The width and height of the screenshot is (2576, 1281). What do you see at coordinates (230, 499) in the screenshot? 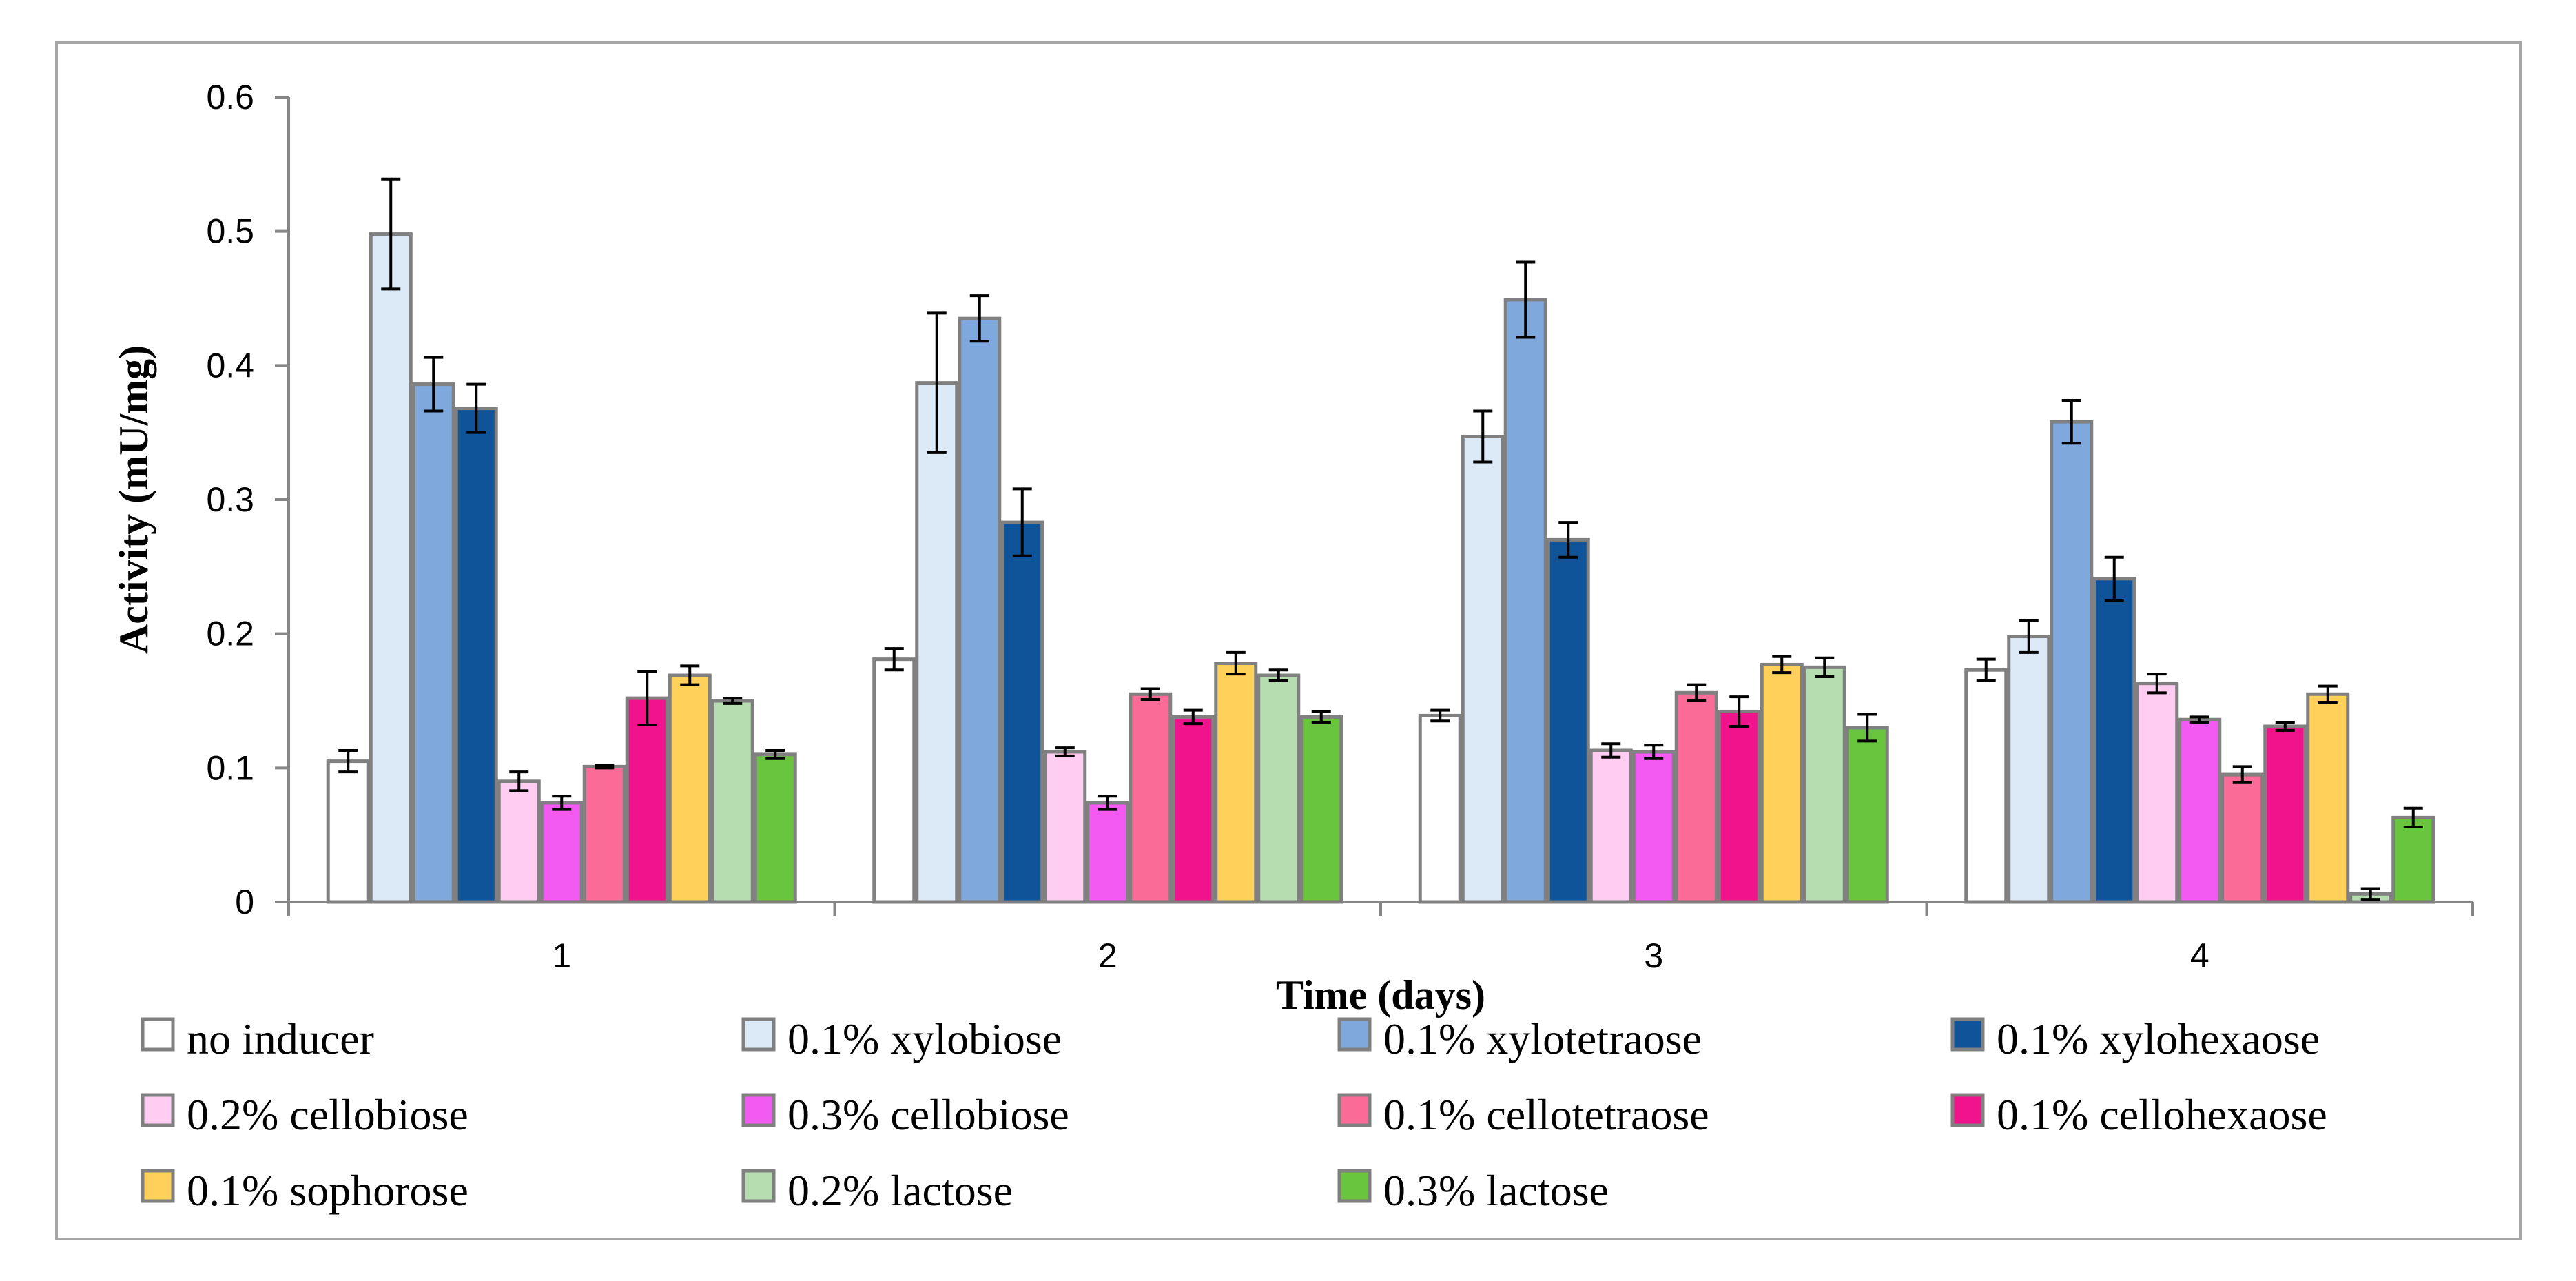
I see `y-tick-label: 0.3` at bounding box center [230, 499].